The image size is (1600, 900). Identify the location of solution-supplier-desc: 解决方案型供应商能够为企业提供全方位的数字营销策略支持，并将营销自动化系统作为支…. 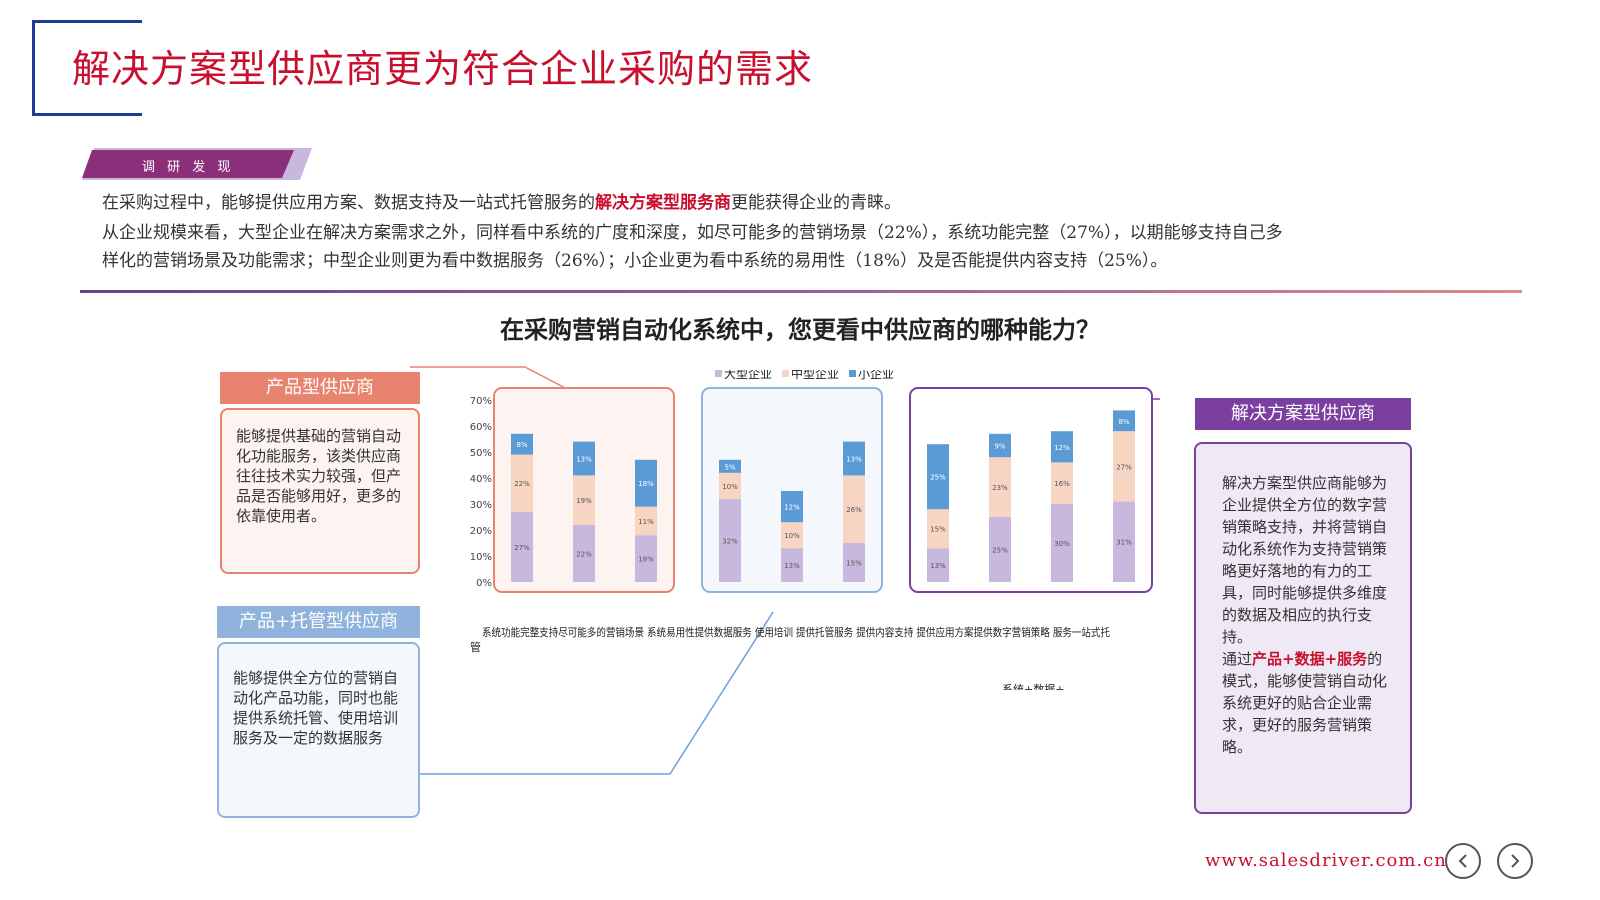
(1305, 560).